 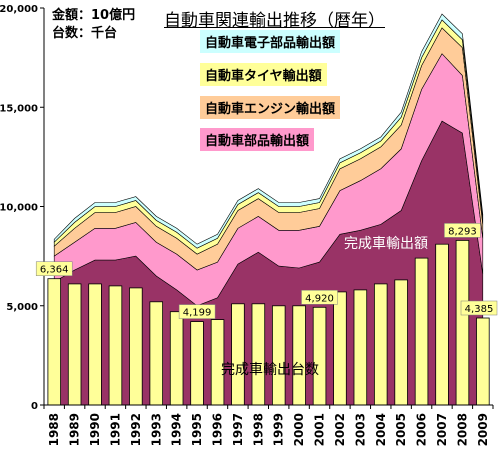 I want to click on data-label: 4,199, so click(x=197, y=313).